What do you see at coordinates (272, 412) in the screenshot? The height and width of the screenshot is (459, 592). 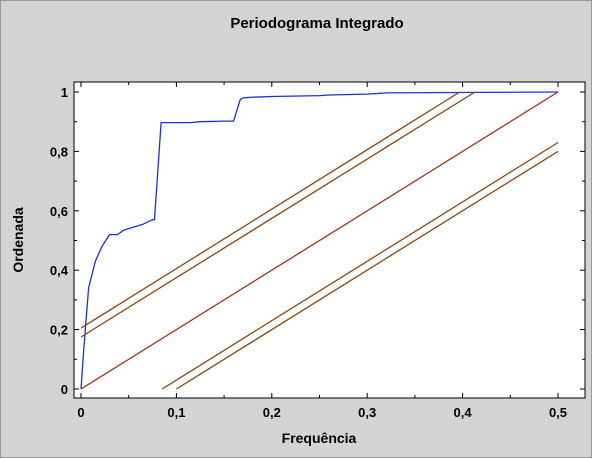 I see `x-tick-label: 0,2` at bounding box center [272, 412].